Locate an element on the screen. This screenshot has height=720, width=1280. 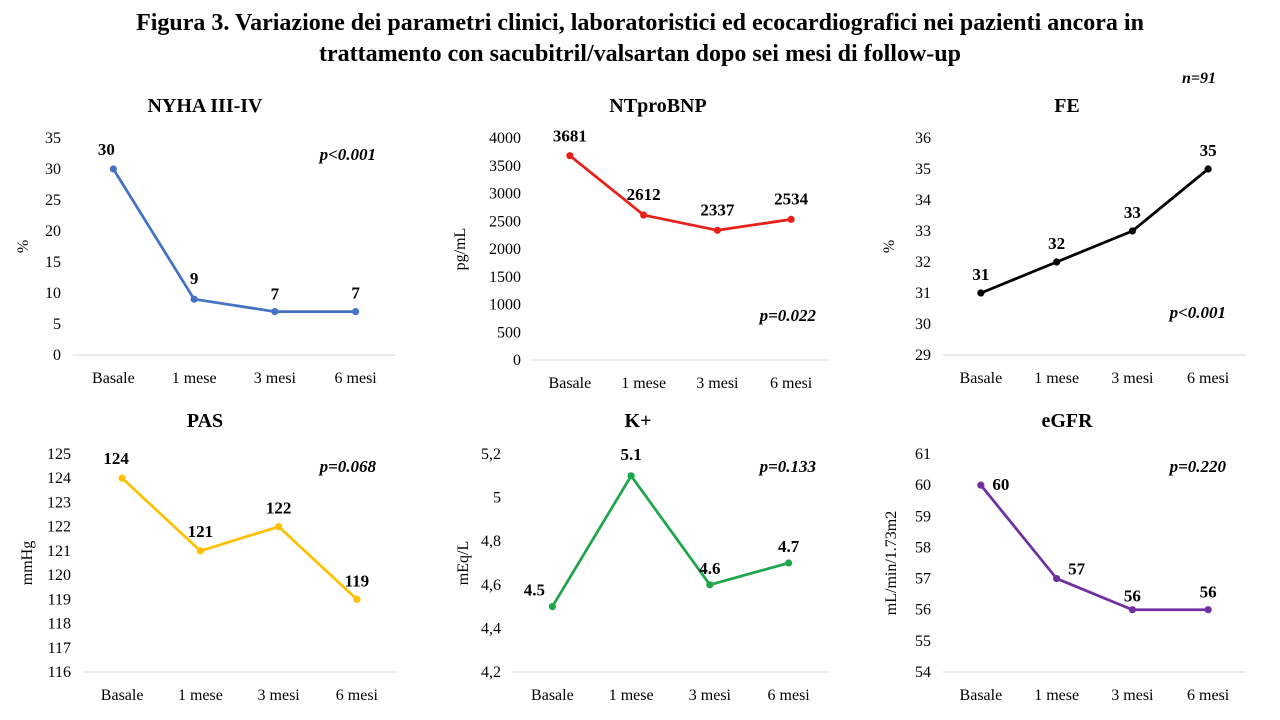
y-tick-label: 5 is located at coordinates (57, 324).